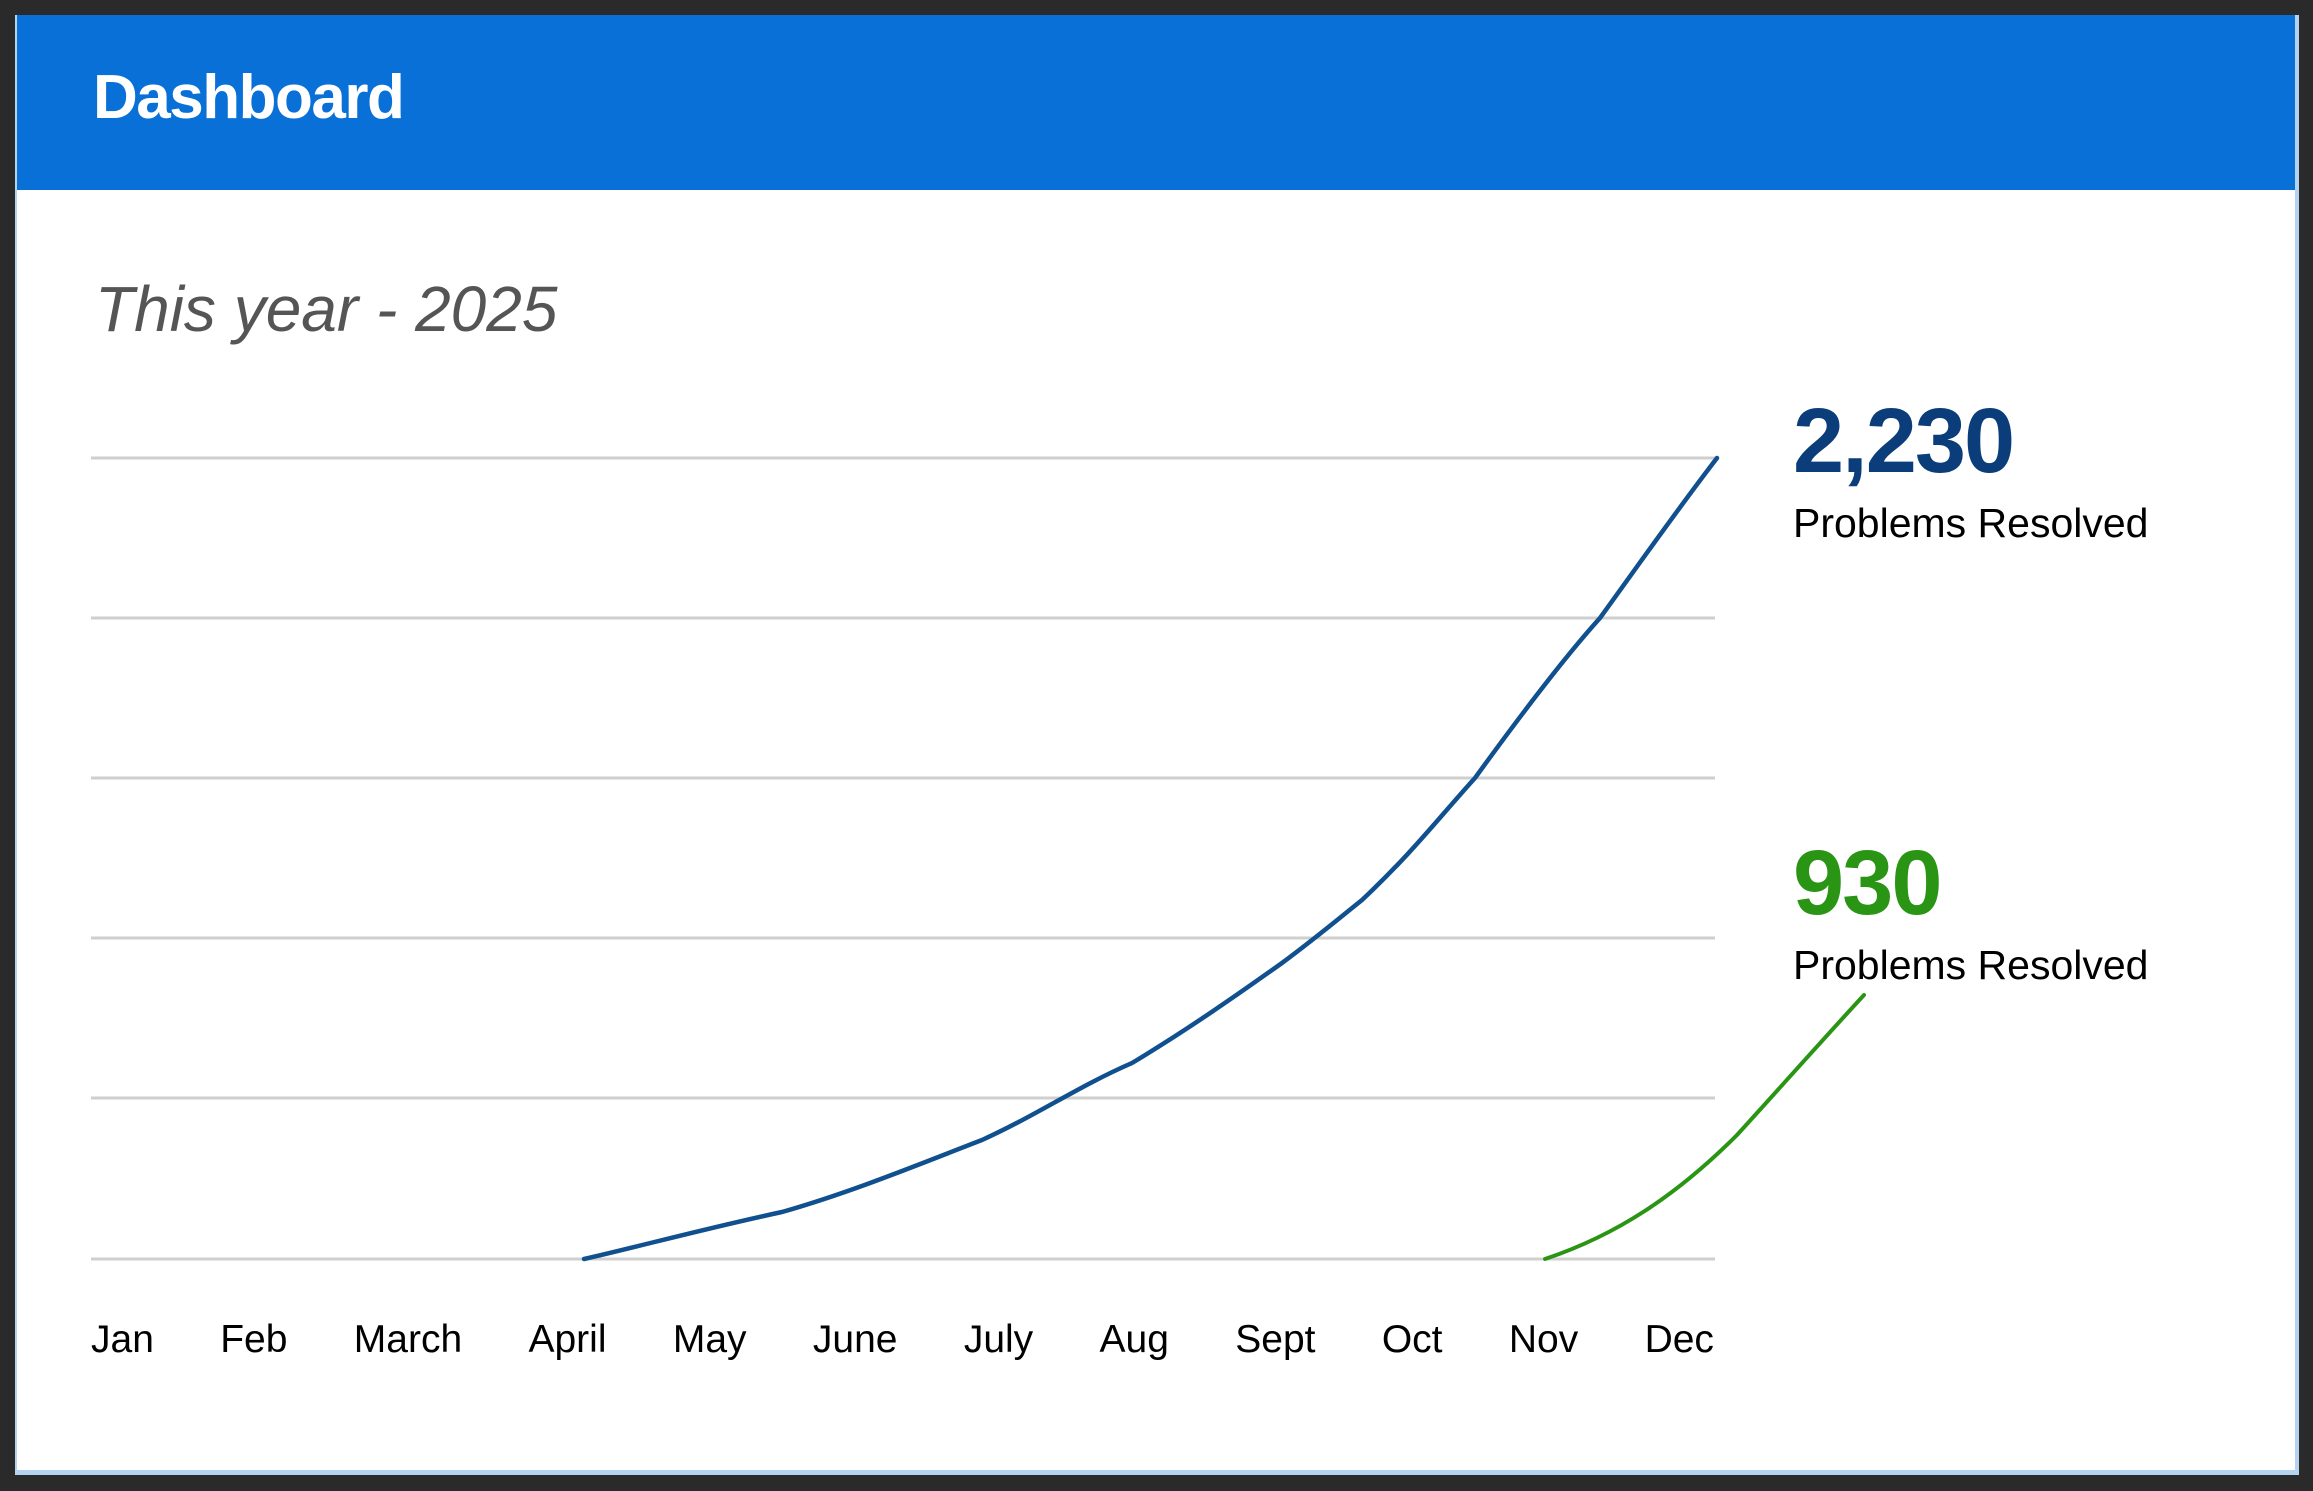  I want to click on x-label: Aug, so click(1134, 1339).